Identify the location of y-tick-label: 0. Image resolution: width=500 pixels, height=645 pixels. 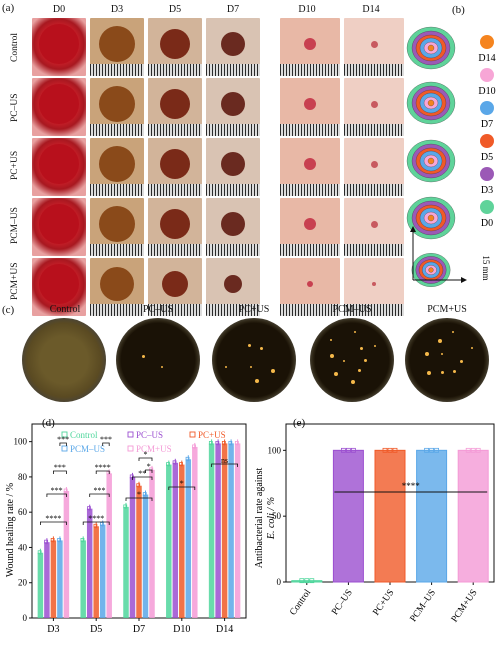
(279, 582).